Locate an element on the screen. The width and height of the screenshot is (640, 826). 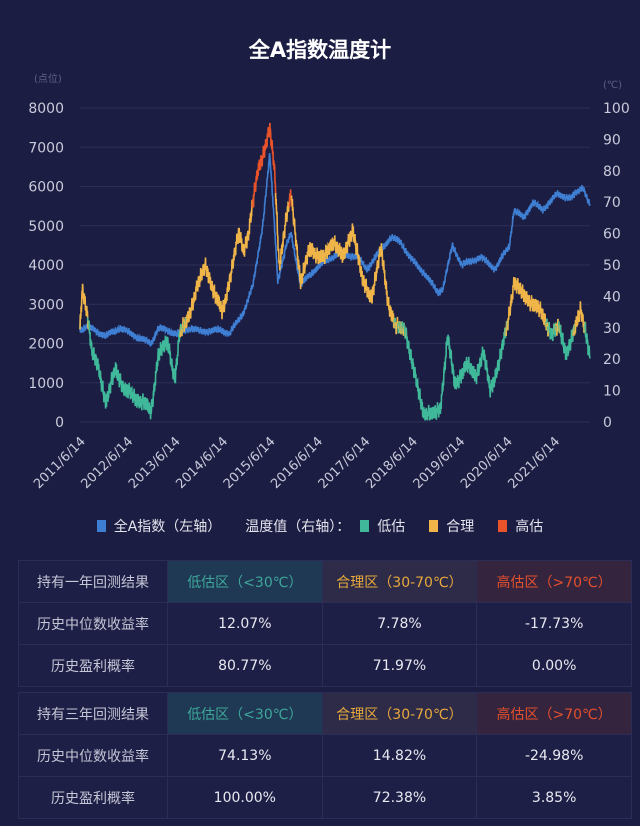
y-left-tick-label: 1000 is located at coordinates (46, 384).